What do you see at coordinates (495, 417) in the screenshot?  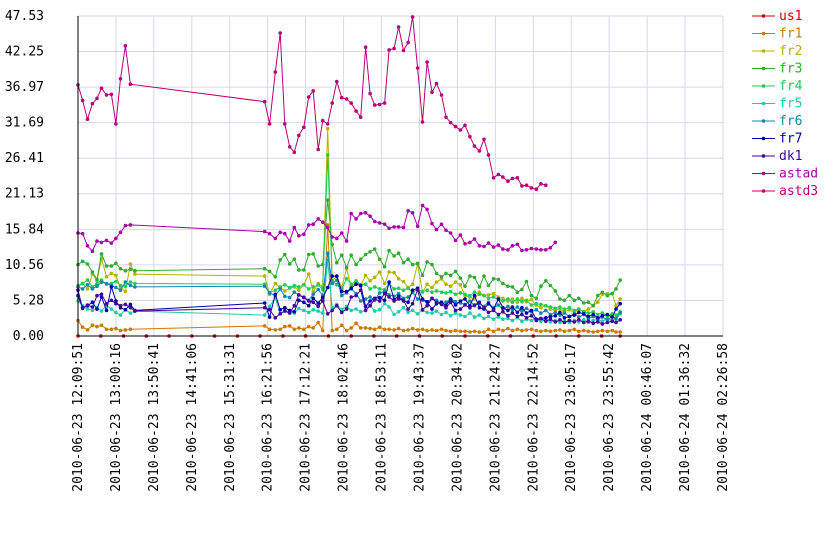 I see `x-tick-label: 2010-06-23 21:24:27` at bounding box center [495, 417].